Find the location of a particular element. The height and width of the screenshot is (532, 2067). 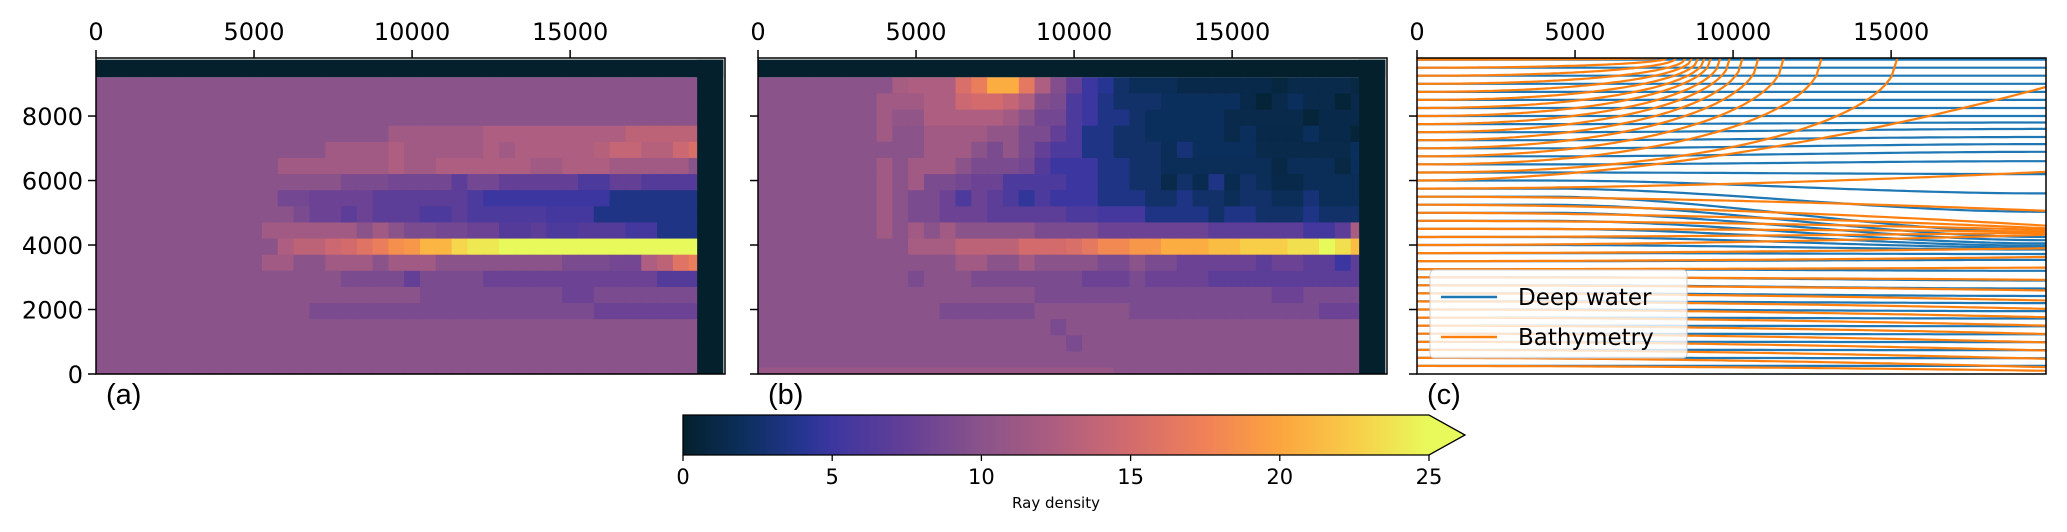

panel-label-b: (b) is located at coordinates (785, 395).